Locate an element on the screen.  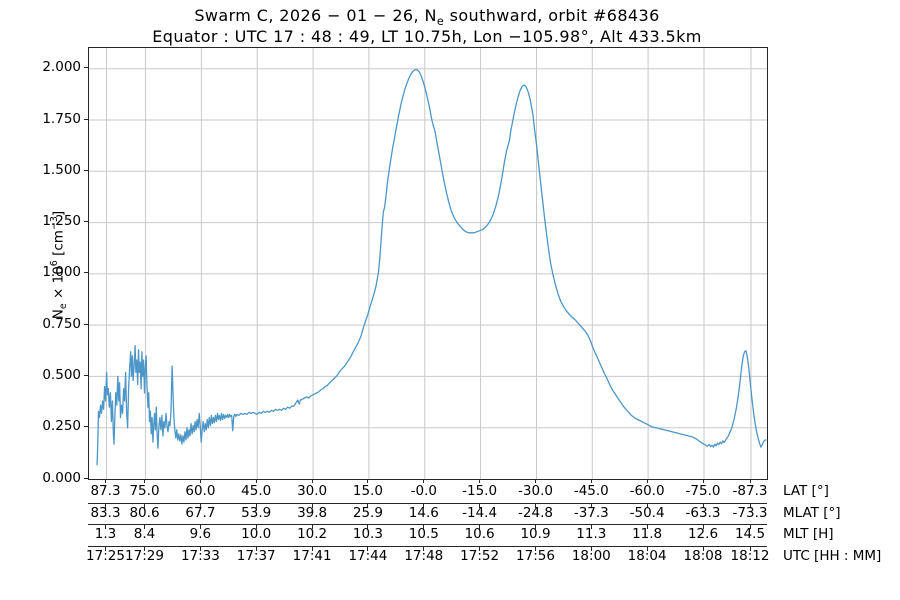
x-tick-label-lat: -75.0 is located at coordinates (703, 491).